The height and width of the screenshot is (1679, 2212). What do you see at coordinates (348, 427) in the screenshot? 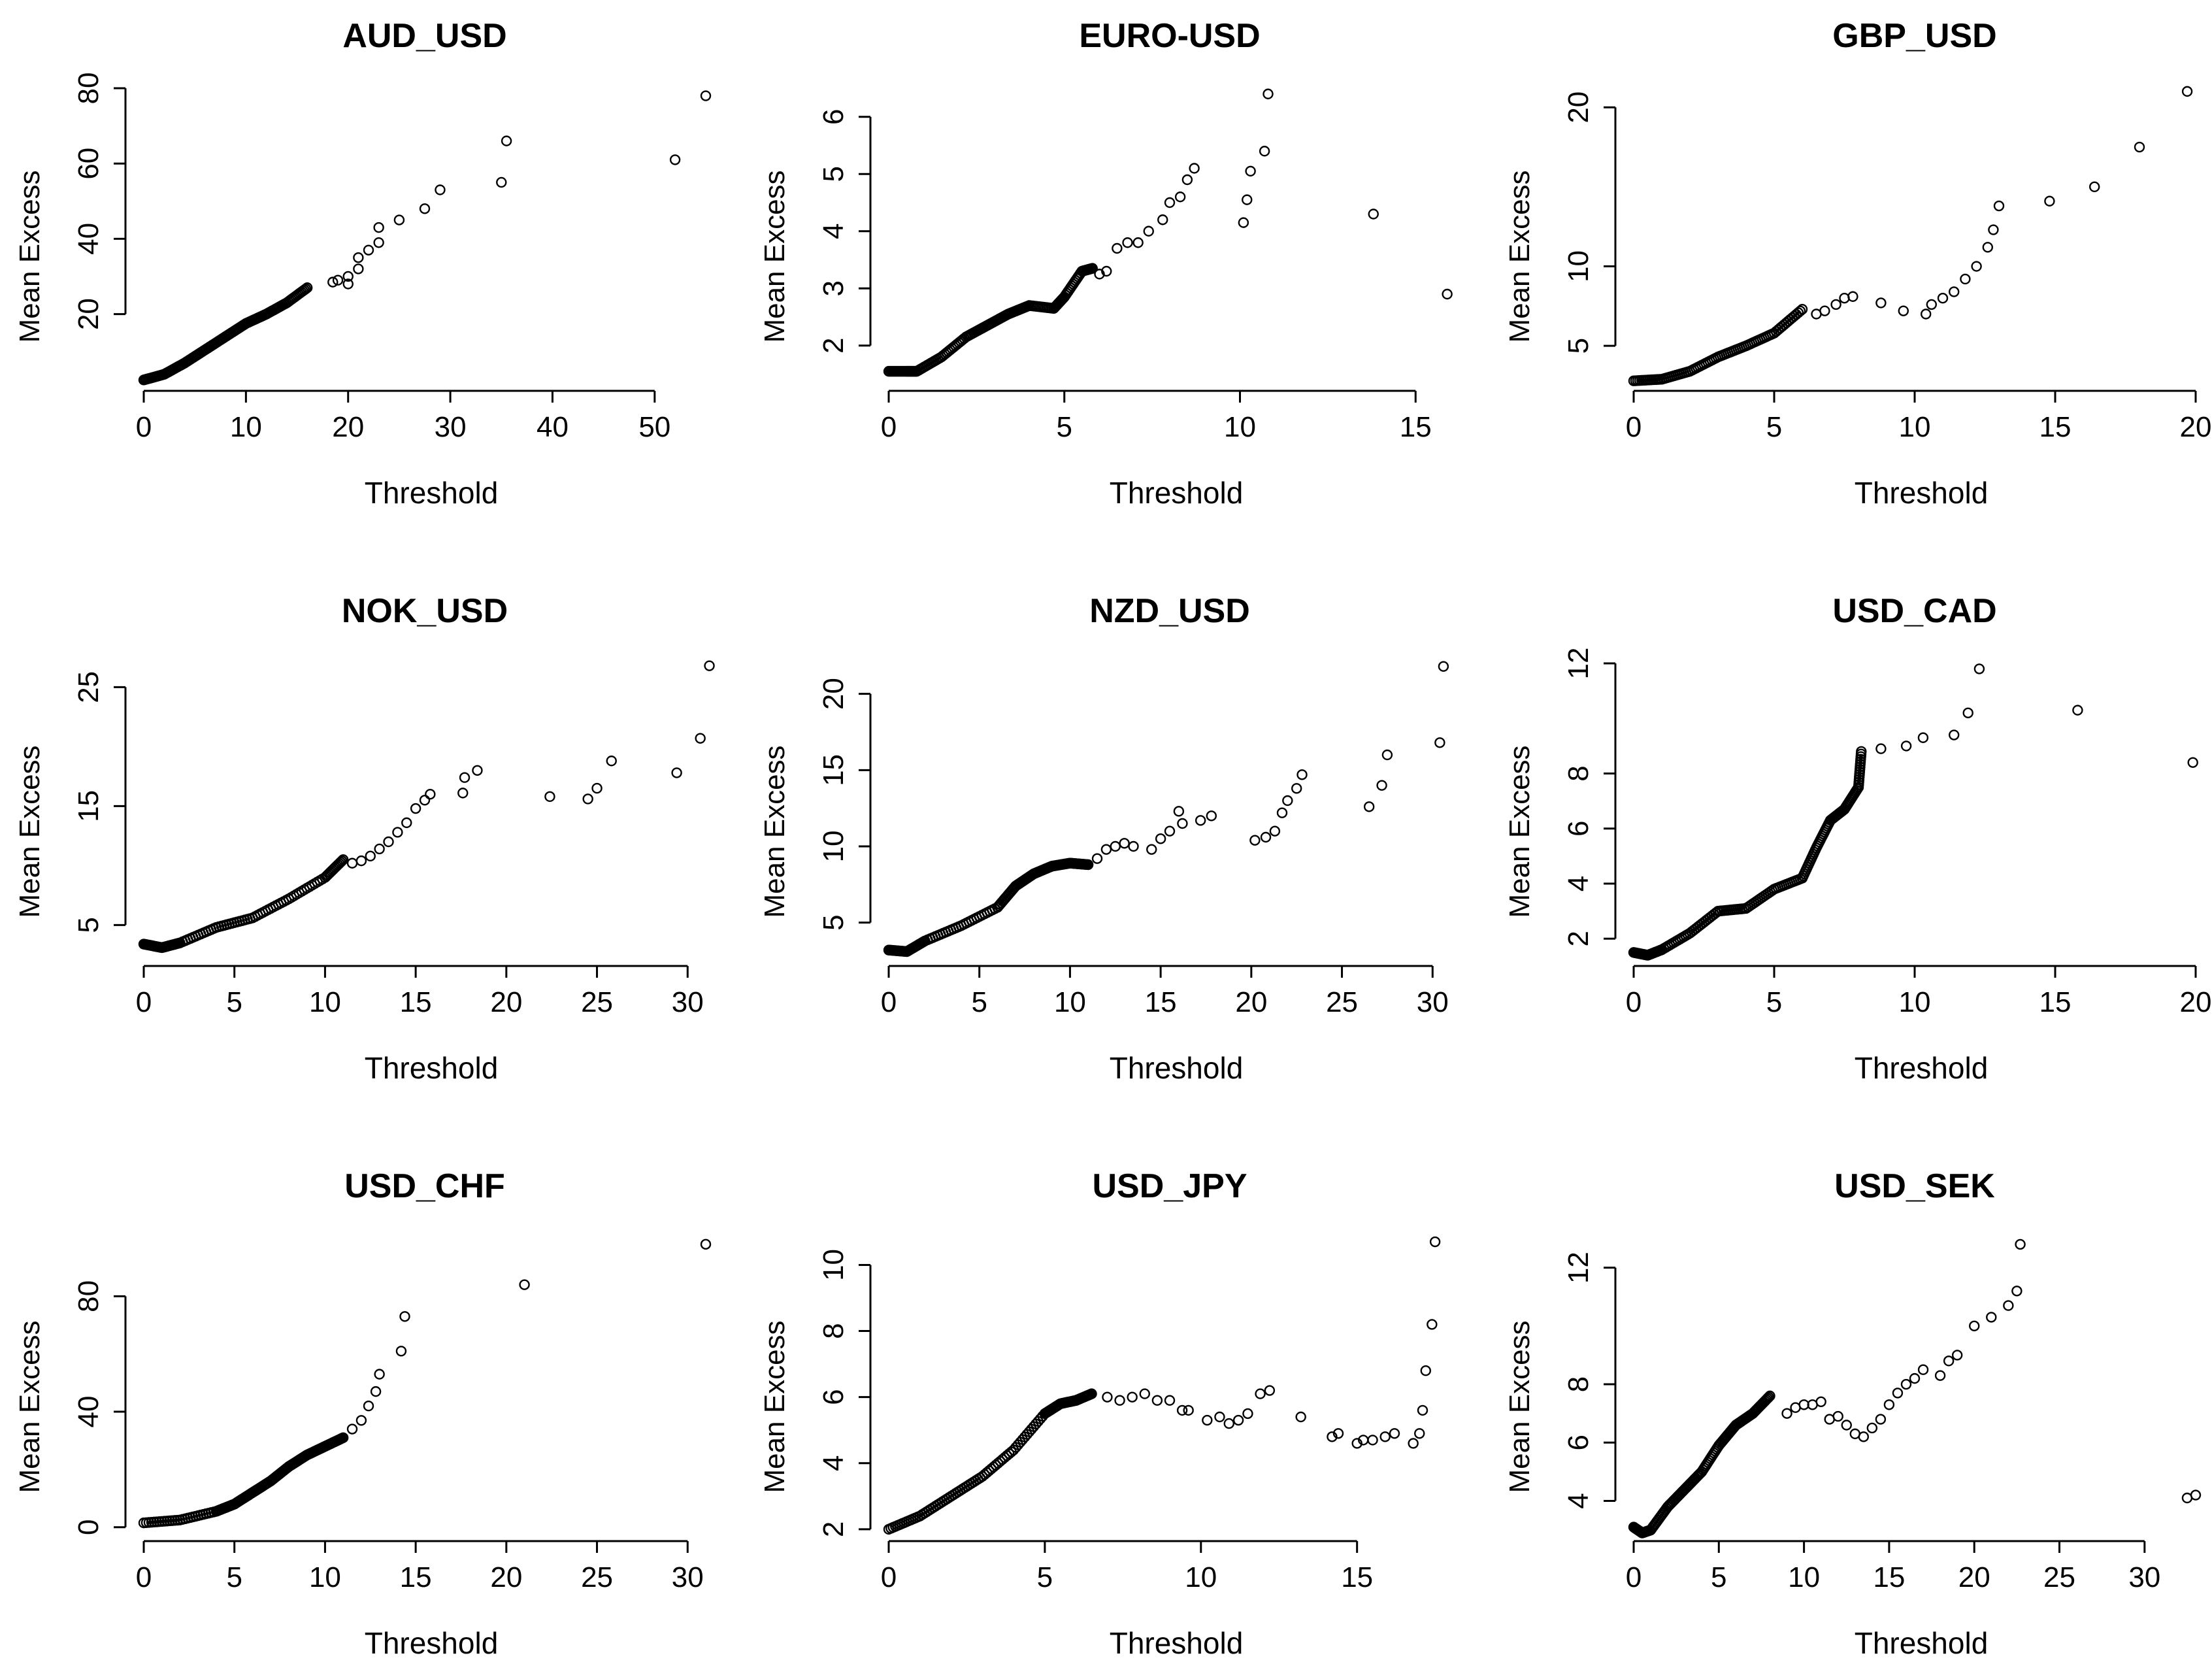
I see `x-tick-label: 20` at bounding box center [348, 427].